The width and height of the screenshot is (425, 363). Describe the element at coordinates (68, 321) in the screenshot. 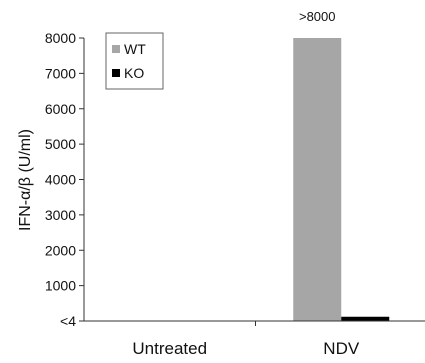

I see `y-tick-label: <4` at that location.